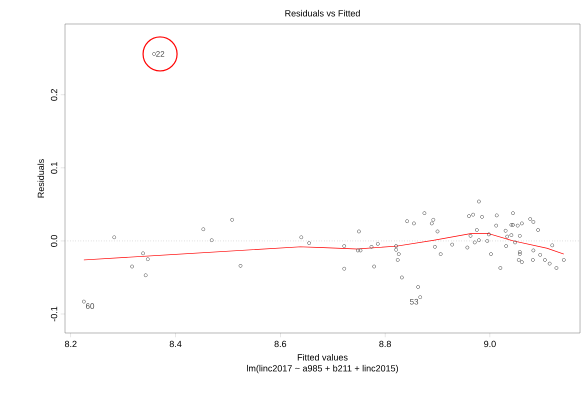  I want to click on y-tick-label: 0.0, so click(54, 241).